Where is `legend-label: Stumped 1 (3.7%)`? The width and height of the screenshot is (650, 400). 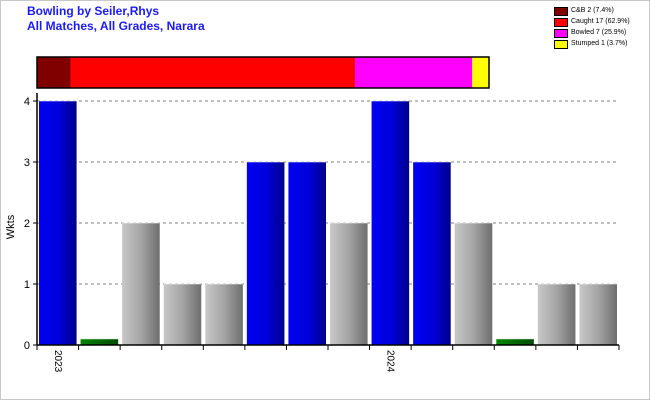
legend-label: Stumped 1 (3.7%) is located at coordinates (599, 43).